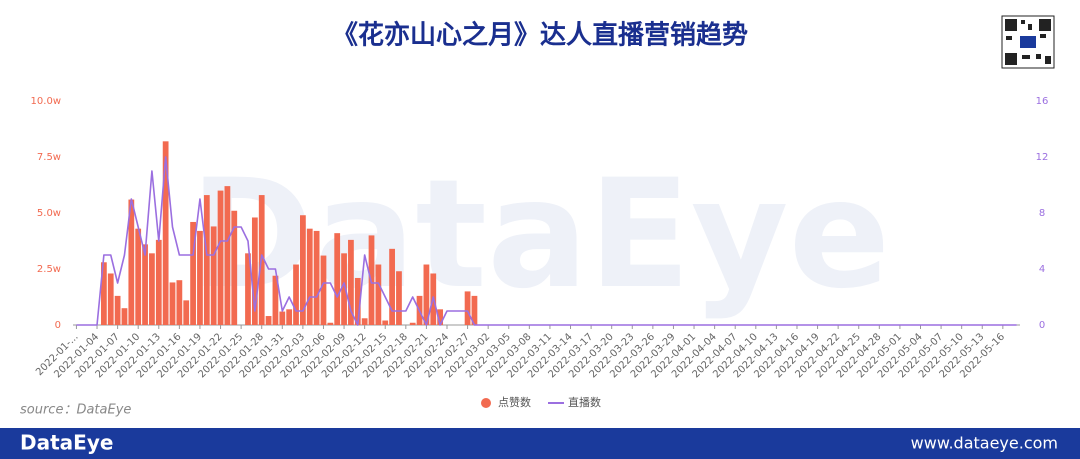  Describe the element at coordinates (49, 269) in the screenshot. I see `y-tick-label: 2.5w` at that location.